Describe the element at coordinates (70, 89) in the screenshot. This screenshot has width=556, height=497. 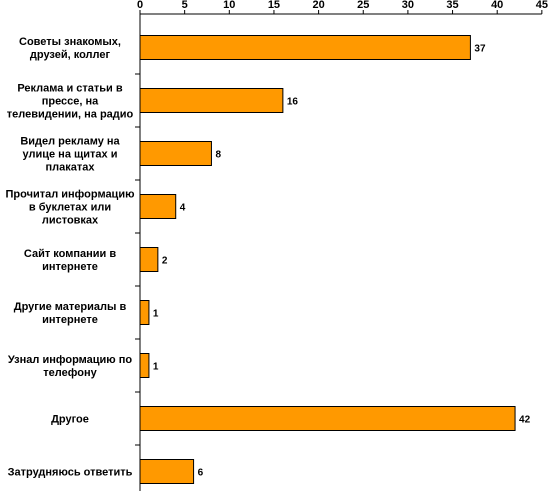
I see `category-label-line: Реклама и статьи в` at that location.